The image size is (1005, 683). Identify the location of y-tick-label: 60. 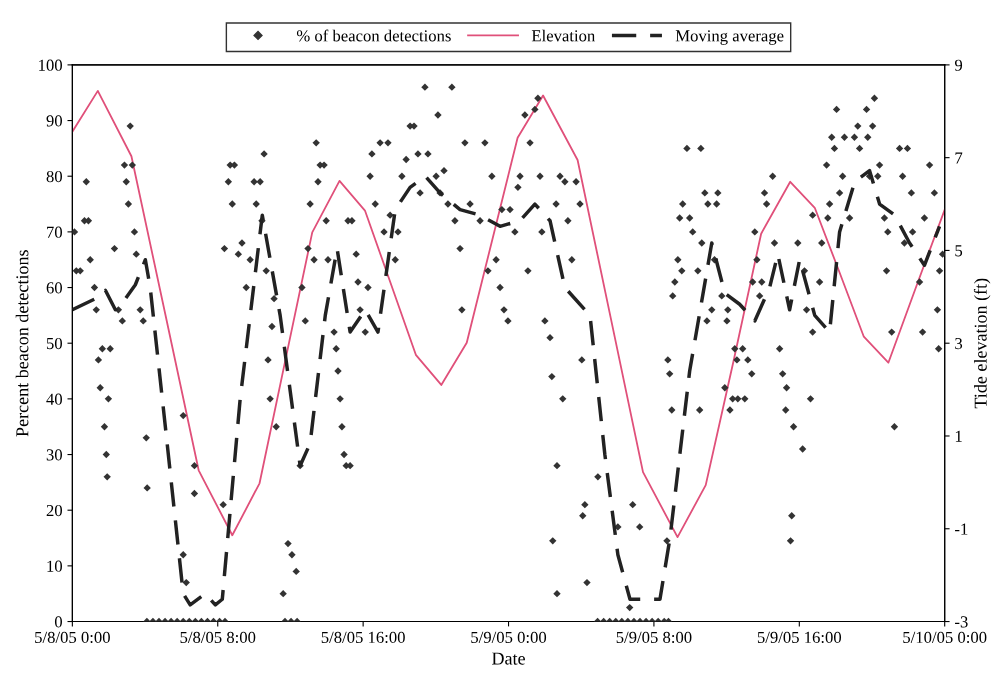
(54, 288).